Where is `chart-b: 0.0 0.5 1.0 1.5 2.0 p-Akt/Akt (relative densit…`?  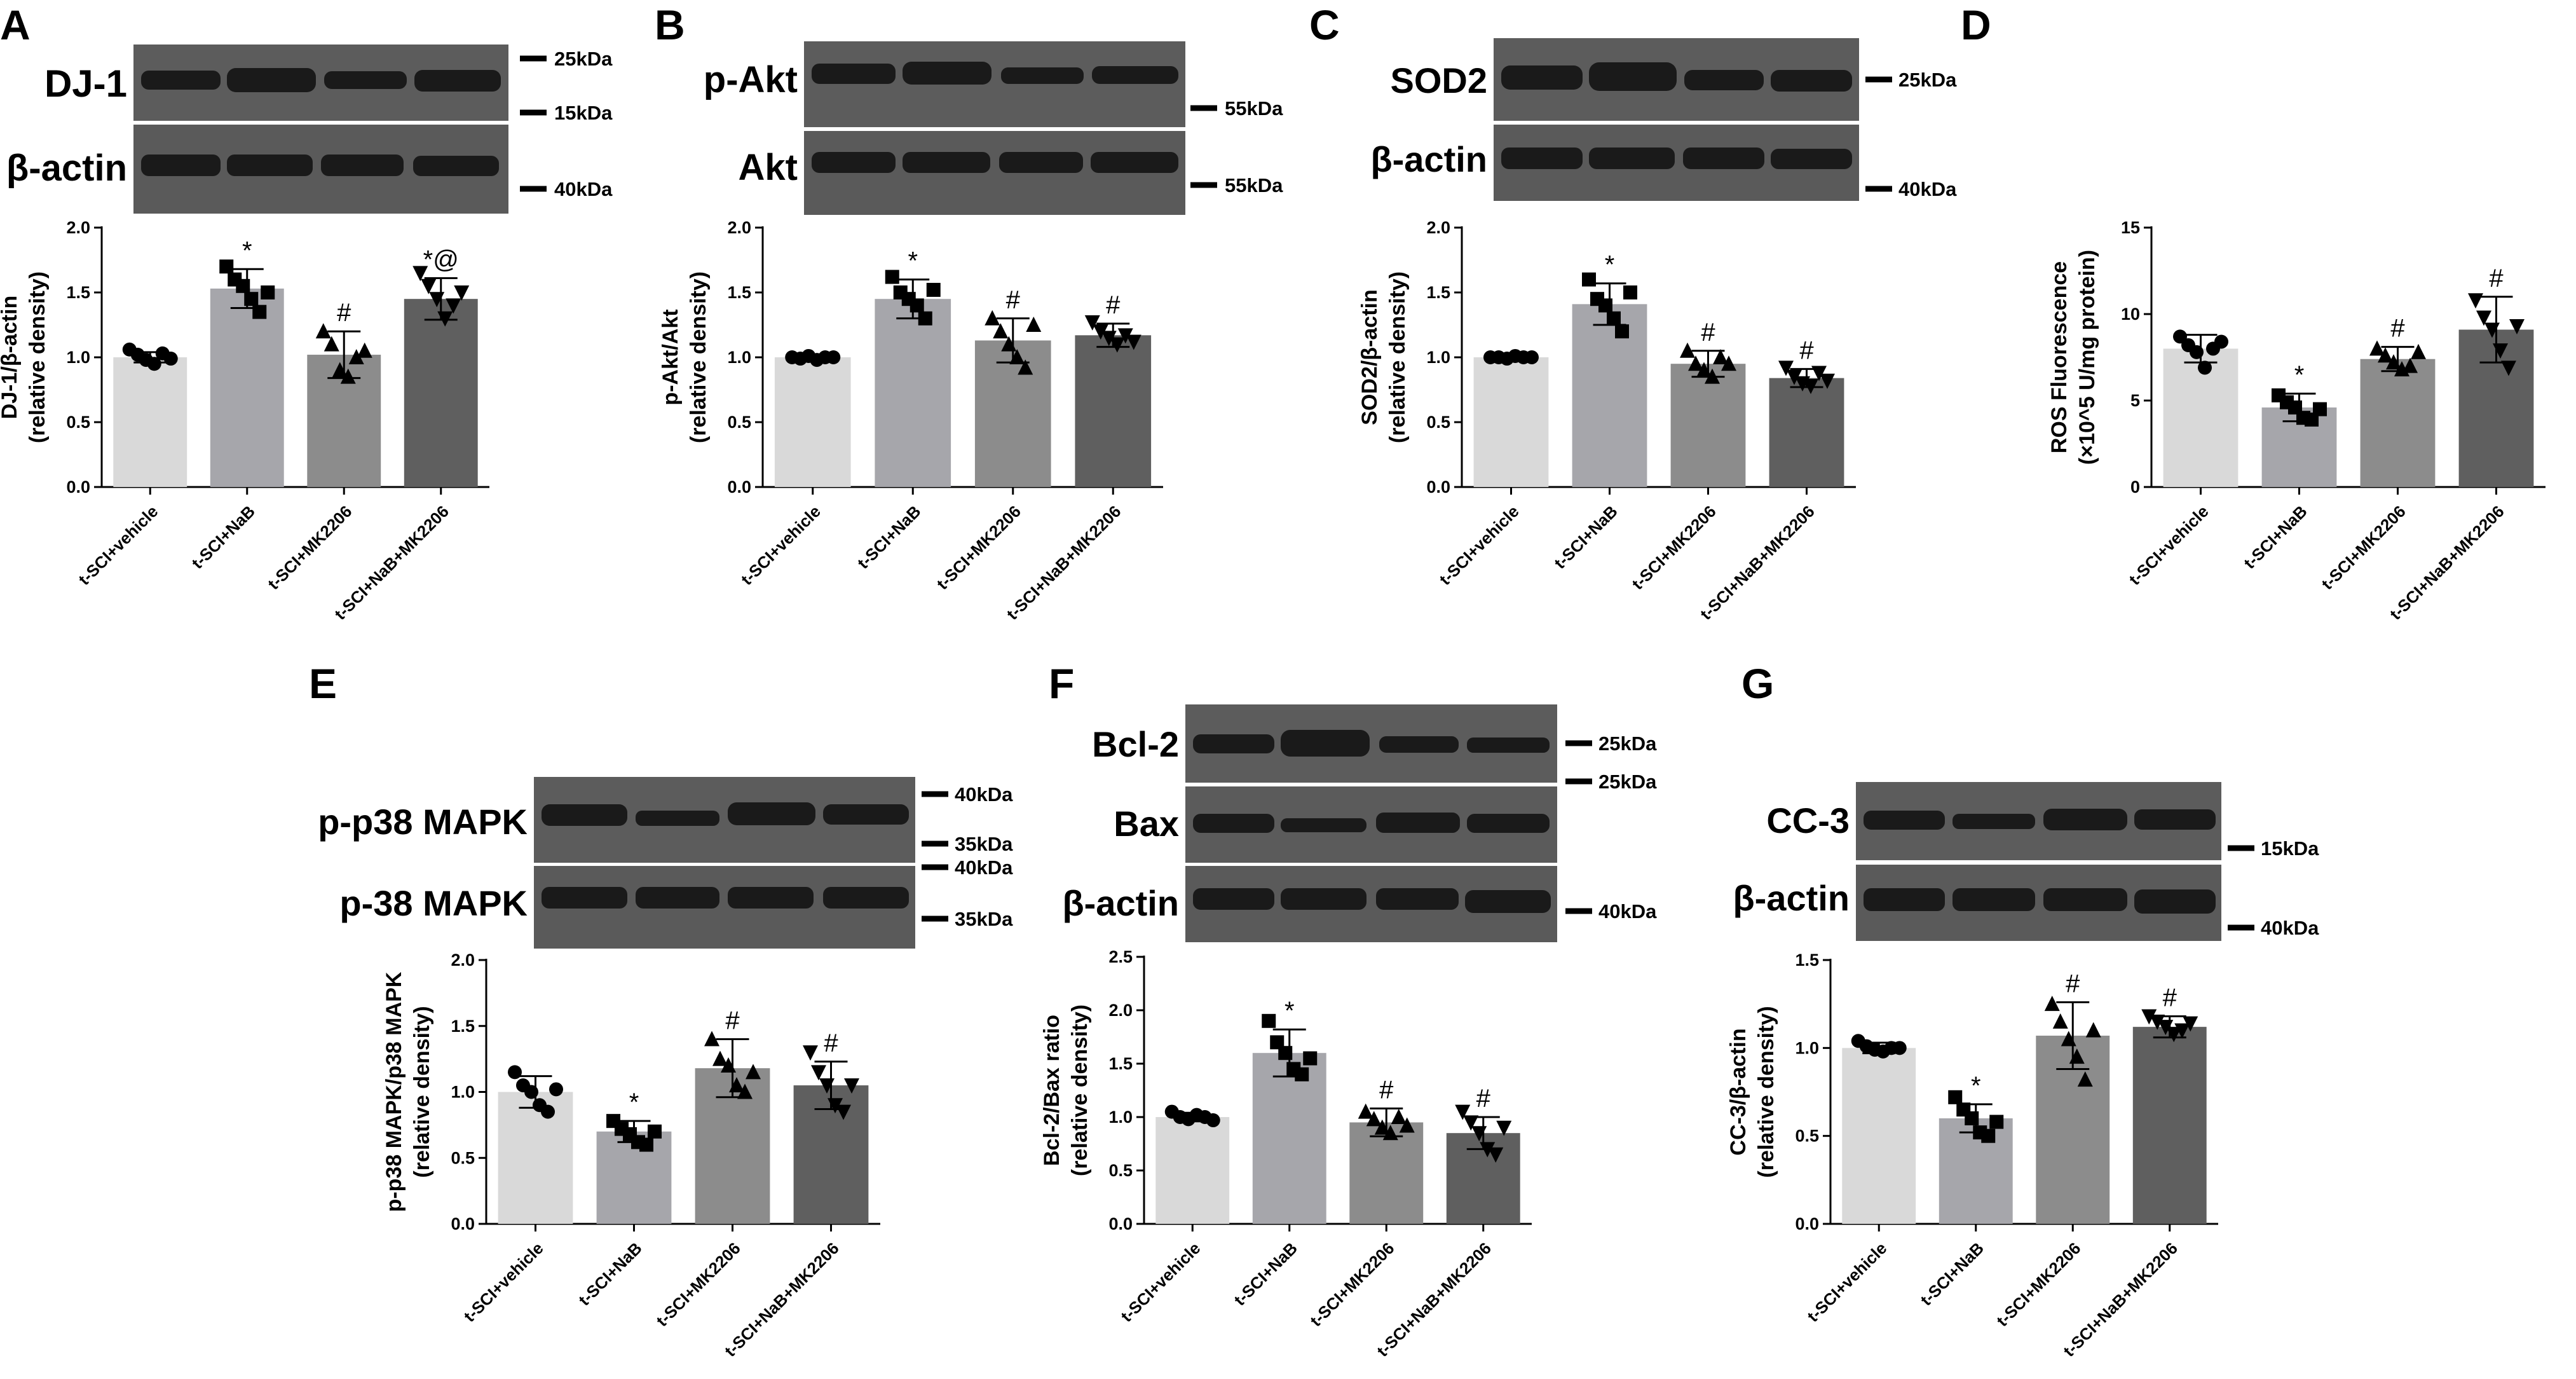
chart-b: 0.0 0.5 1.0 1.5 2.0 p-Akt/Akt (relative densit… is located at coordinates (910, 421).